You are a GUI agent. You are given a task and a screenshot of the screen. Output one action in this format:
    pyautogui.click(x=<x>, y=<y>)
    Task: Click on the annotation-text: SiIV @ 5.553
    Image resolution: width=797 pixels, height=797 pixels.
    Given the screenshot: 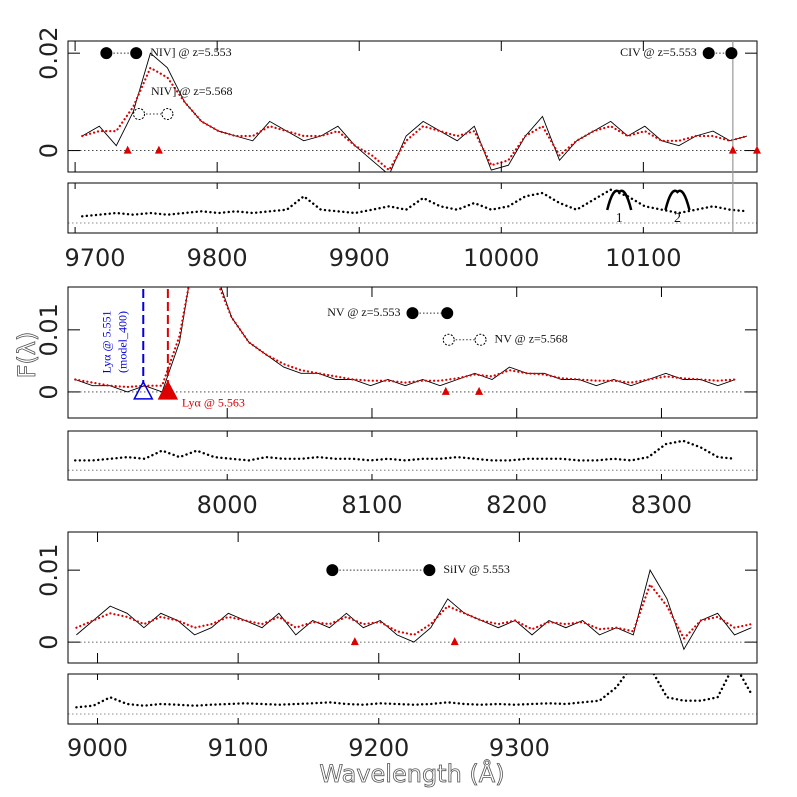 What is the action you would take?
    pyautogui.click(x=476, y=569)
    